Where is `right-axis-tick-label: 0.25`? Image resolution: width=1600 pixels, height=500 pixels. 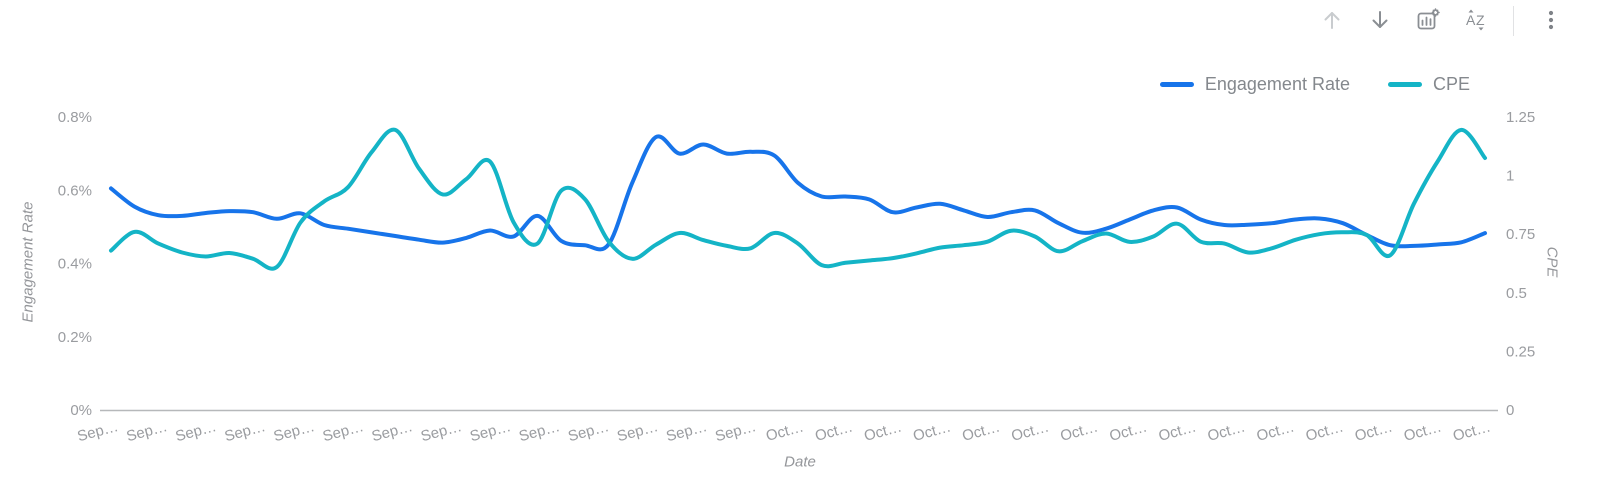
right-axis-tick-label: 0.25 is located at coordinates (1520, 351).